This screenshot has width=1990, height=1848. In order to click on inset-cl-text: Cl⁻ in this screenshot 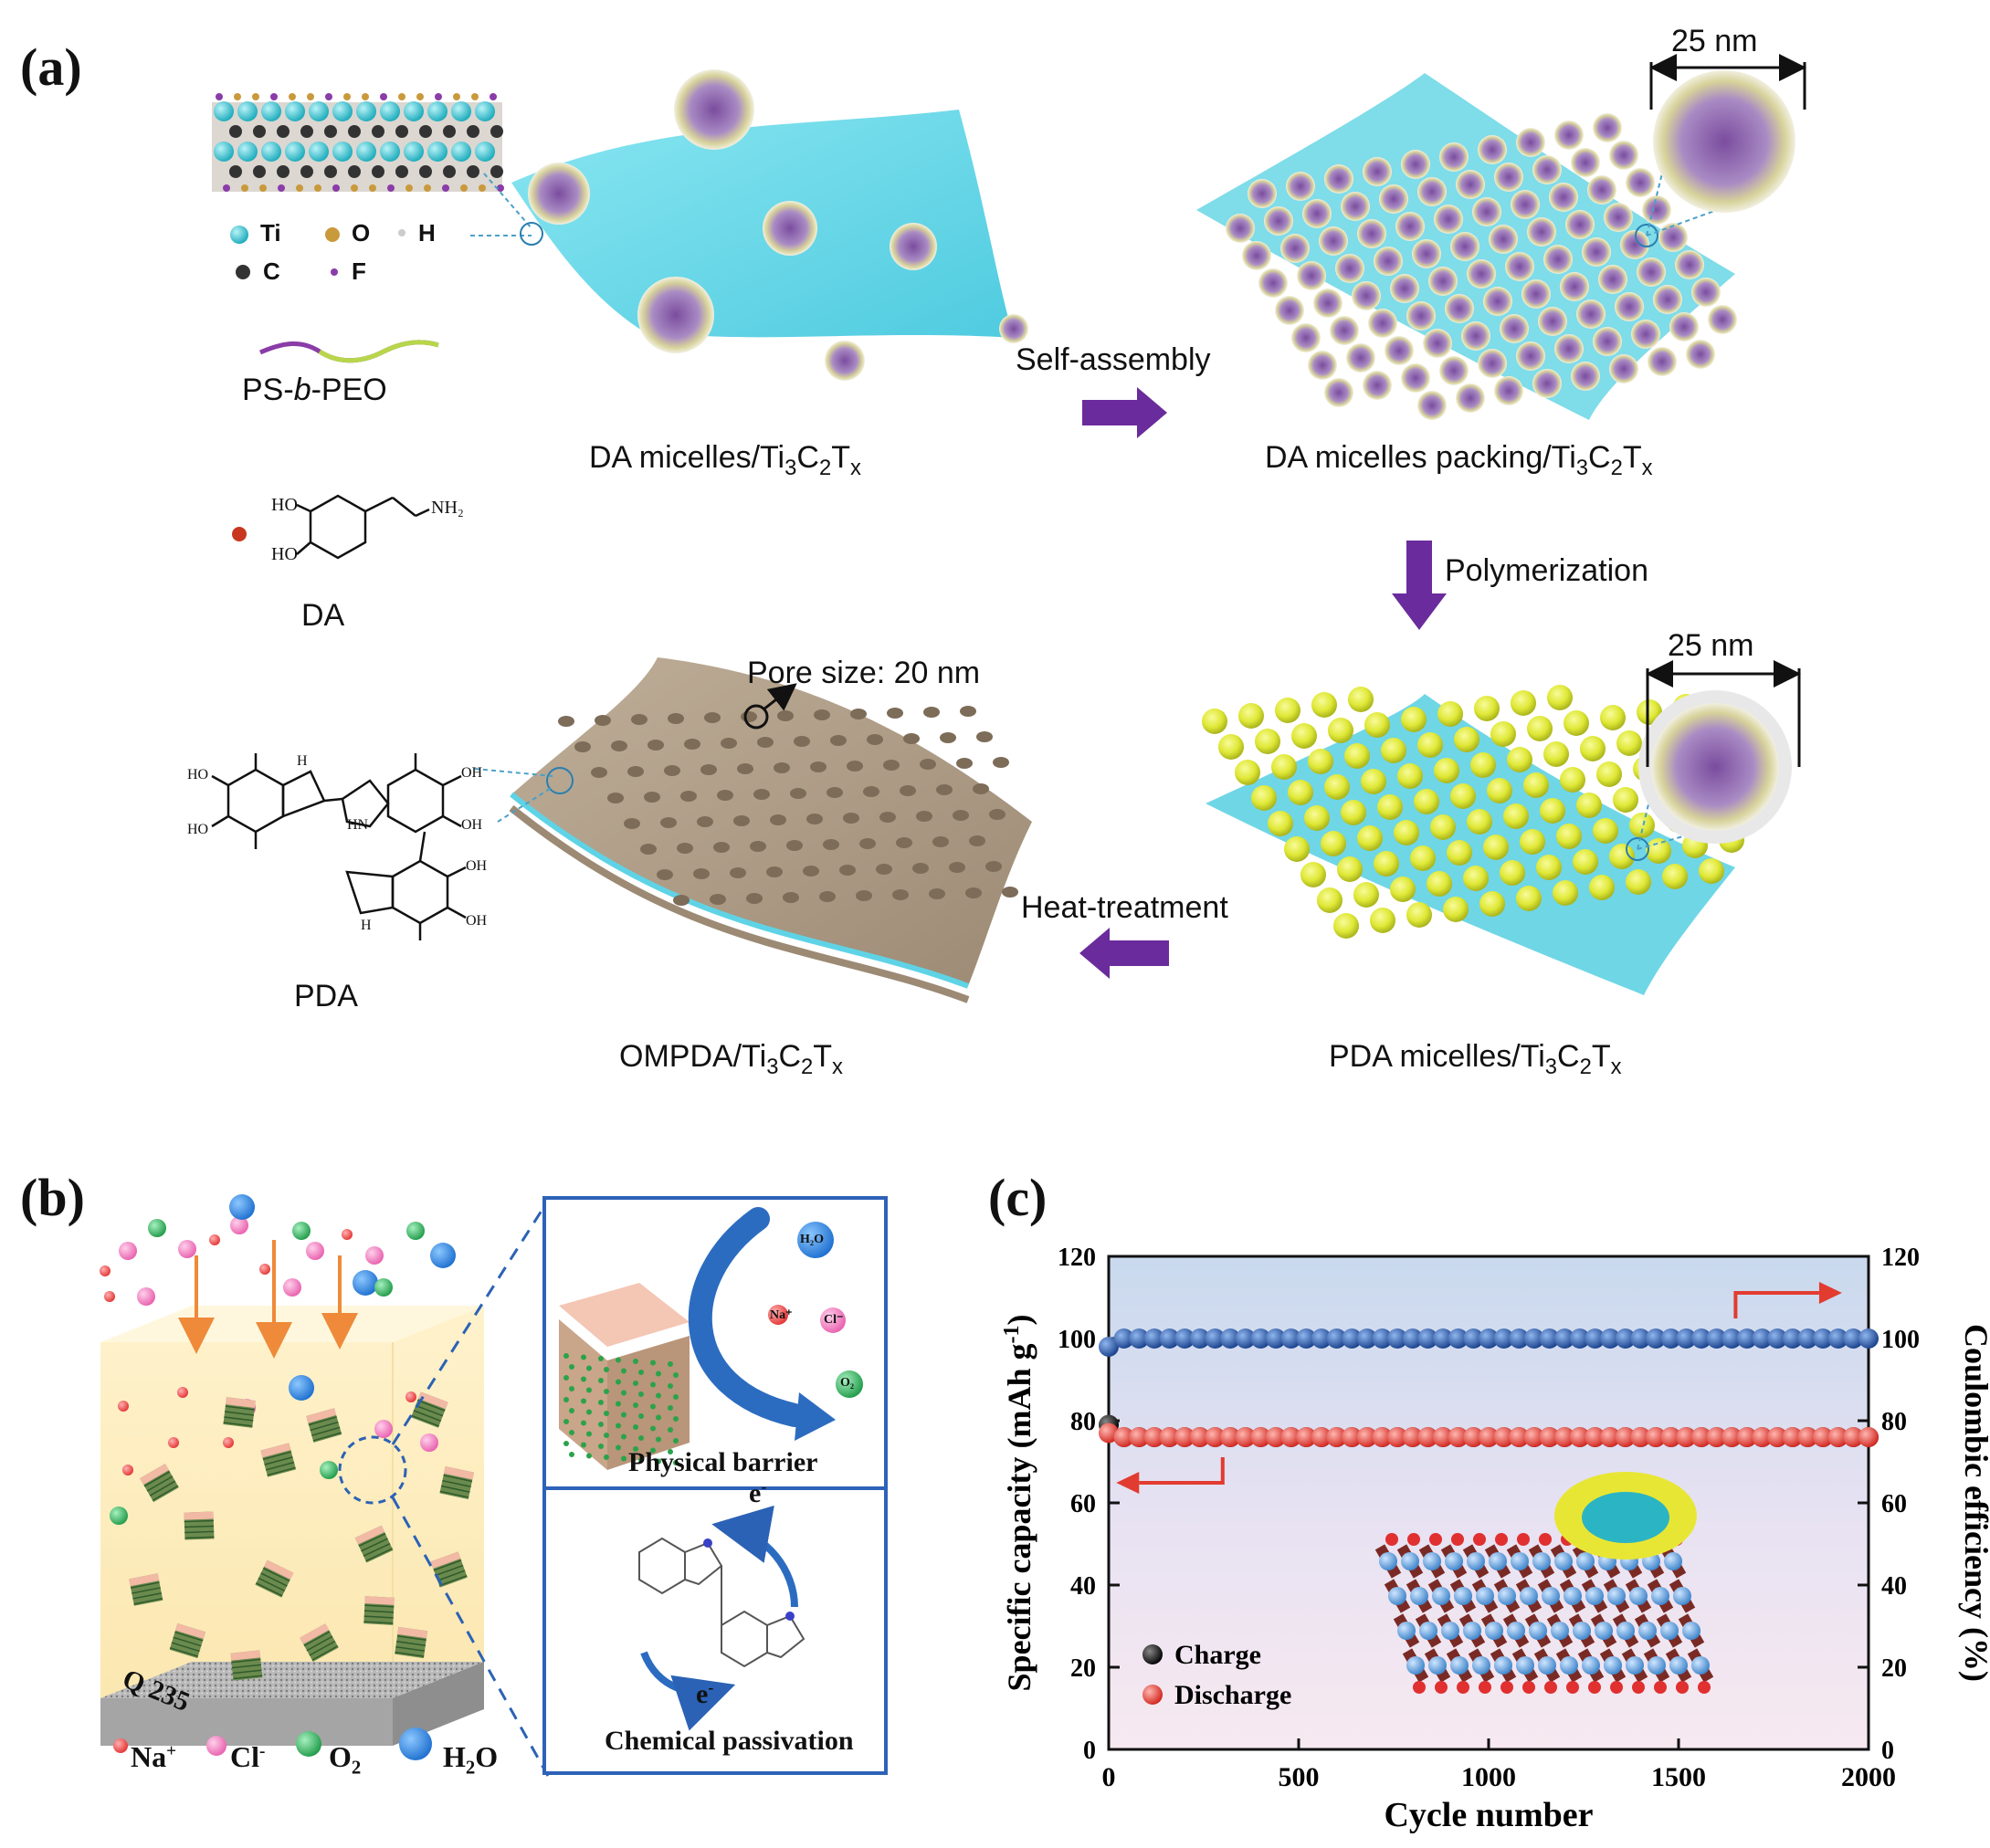, I will do `click(834, 1320)`.